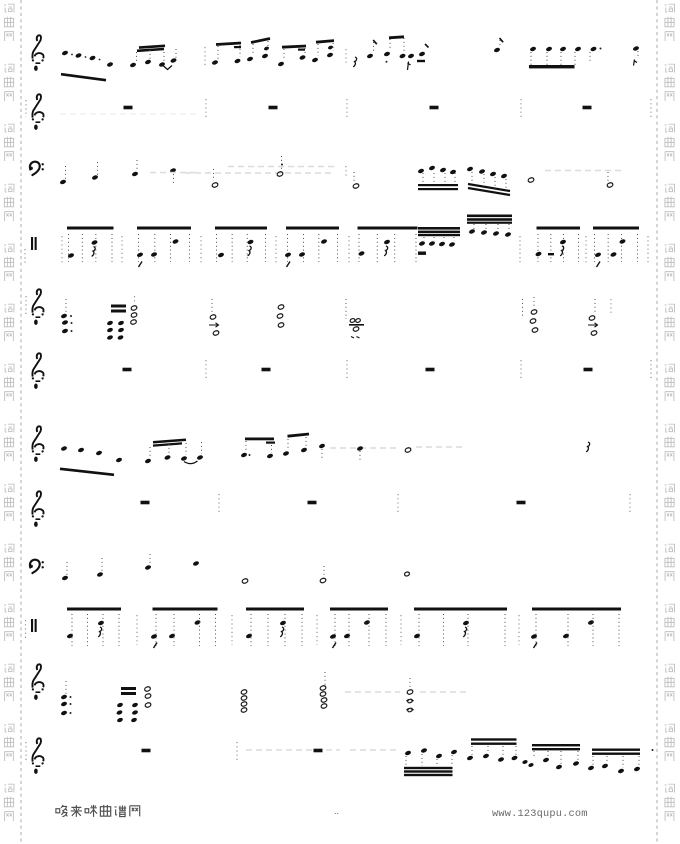 Image resolution: width=680 pixels, height=844 pixels. Describe the element at coordinates (540, 814) in the screenshot. I see `svg-text: www.123qupu.com` at that location.